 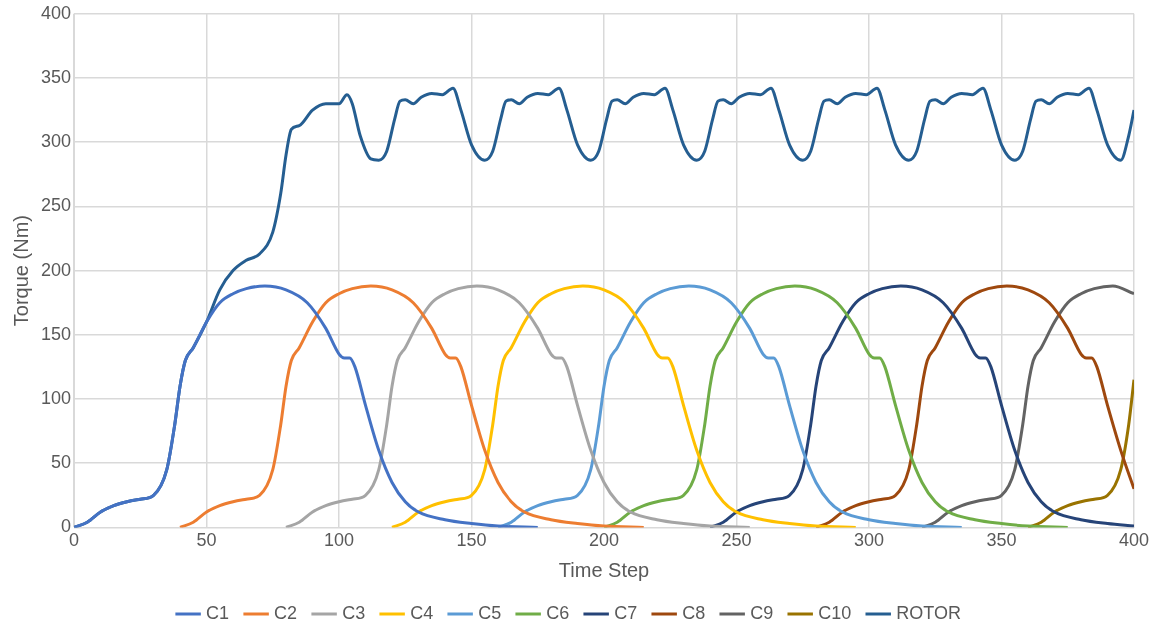 I want to click on y-tick-label: 200, so click(x=56, y=269).